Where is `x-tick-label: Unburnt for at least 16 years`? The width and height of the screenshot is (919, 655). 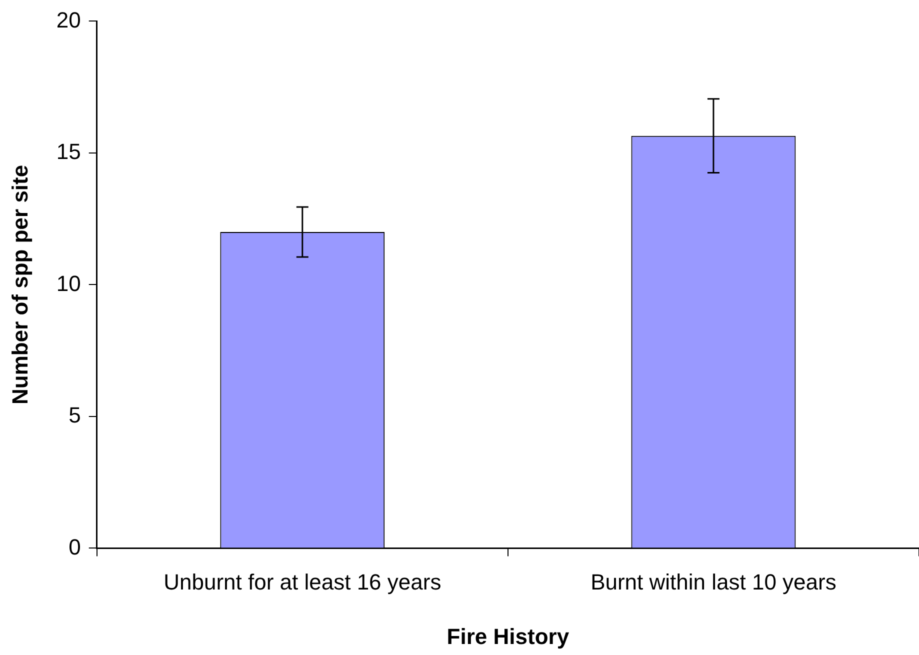
x-tick-label: Unburnt for at least 16 years is located at coordinates (303, 581).